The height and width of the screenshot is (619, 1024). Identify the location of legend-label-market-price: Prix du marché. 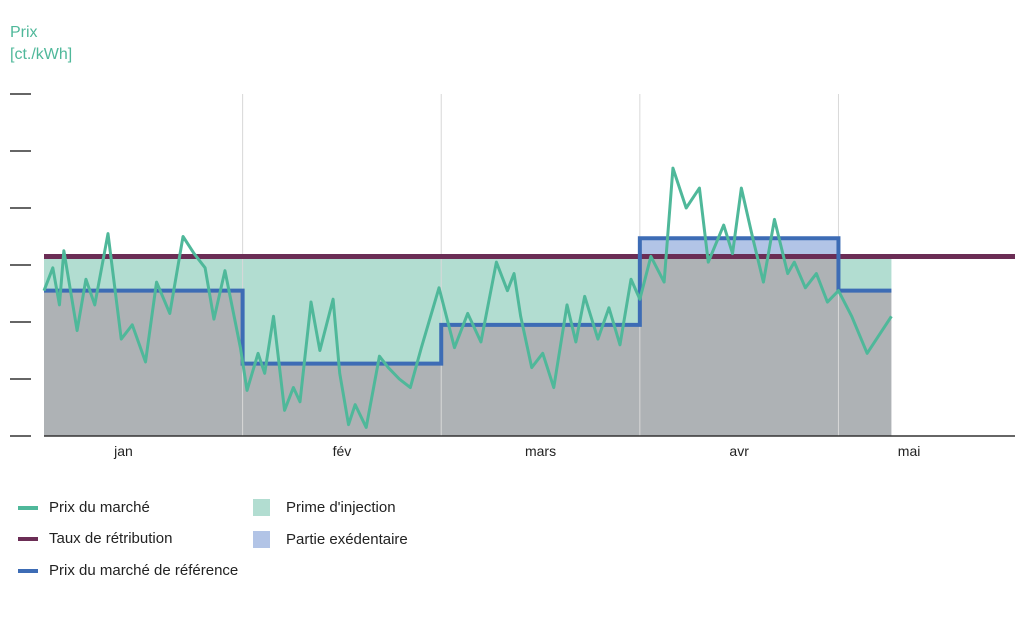
(99, 507).